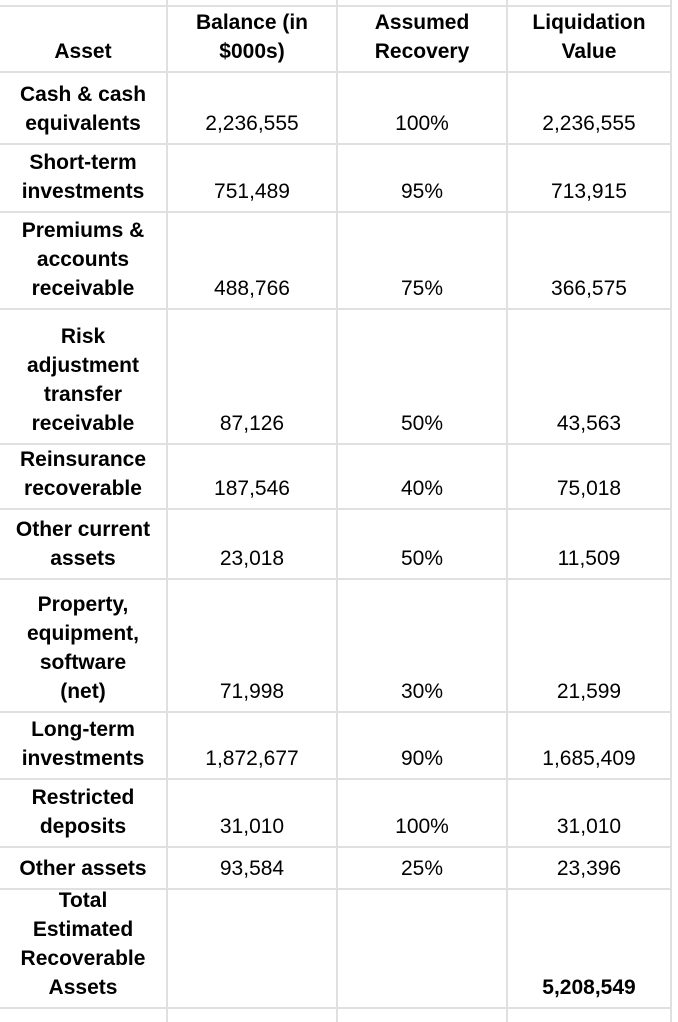 Image resolution: width=678 pixels, height=1022 pixels. What do you see at coordinates (84, 261) in the screenshot?
I see `cell-asset: Premiums & accounts receivable` at bounding box center [84, 261].